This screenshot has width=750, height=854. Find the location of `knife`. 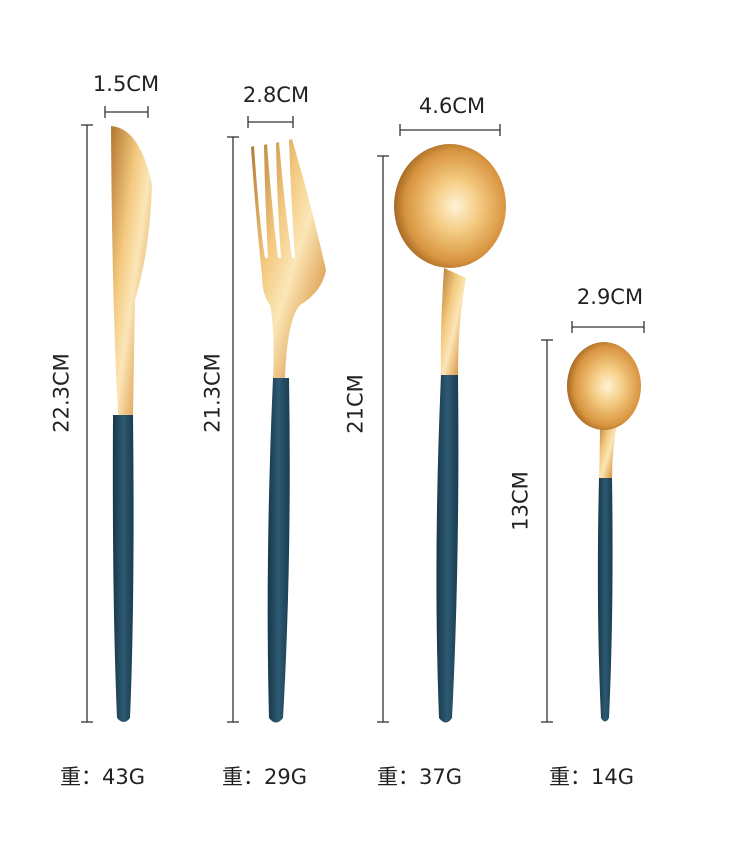

knife is located at coordinates (131, 424).